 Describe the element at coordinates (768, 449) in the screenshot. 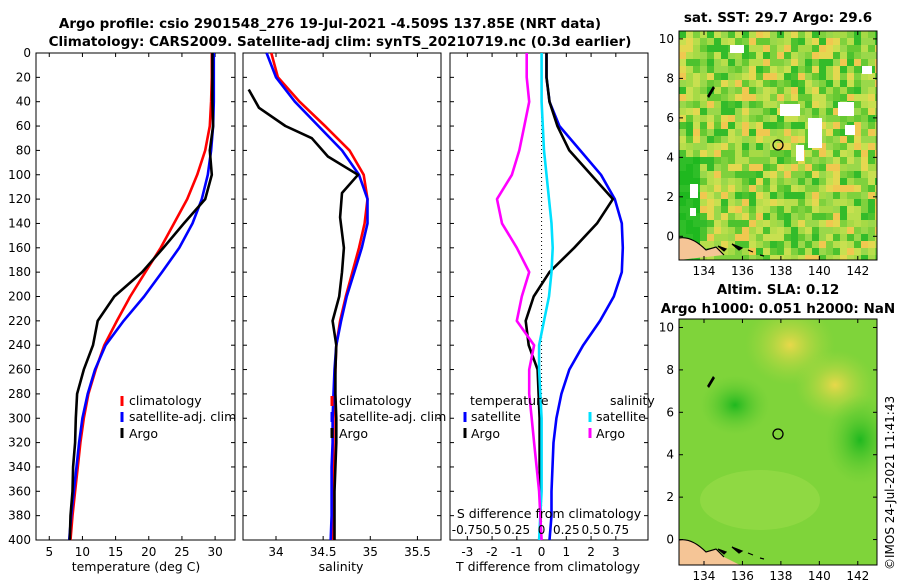

I see `sla-axes: 134 136 138 140 142 0 2 4 6 8 10` at that location.